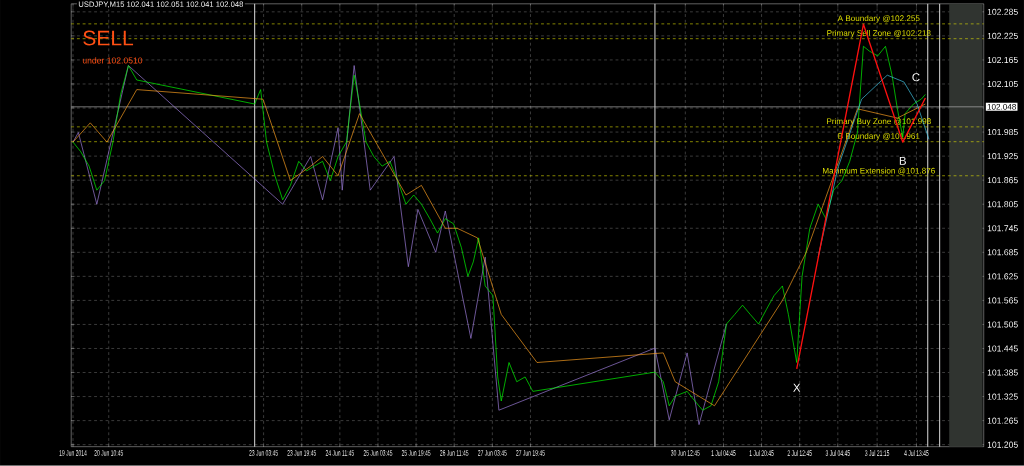 Image resolution: width=1024 pixels, height=466 pixels. Describe the element at coordinates (877, 453) in the screenshot. I see `x-tick-label: 3 Jul 21:15` at that location.